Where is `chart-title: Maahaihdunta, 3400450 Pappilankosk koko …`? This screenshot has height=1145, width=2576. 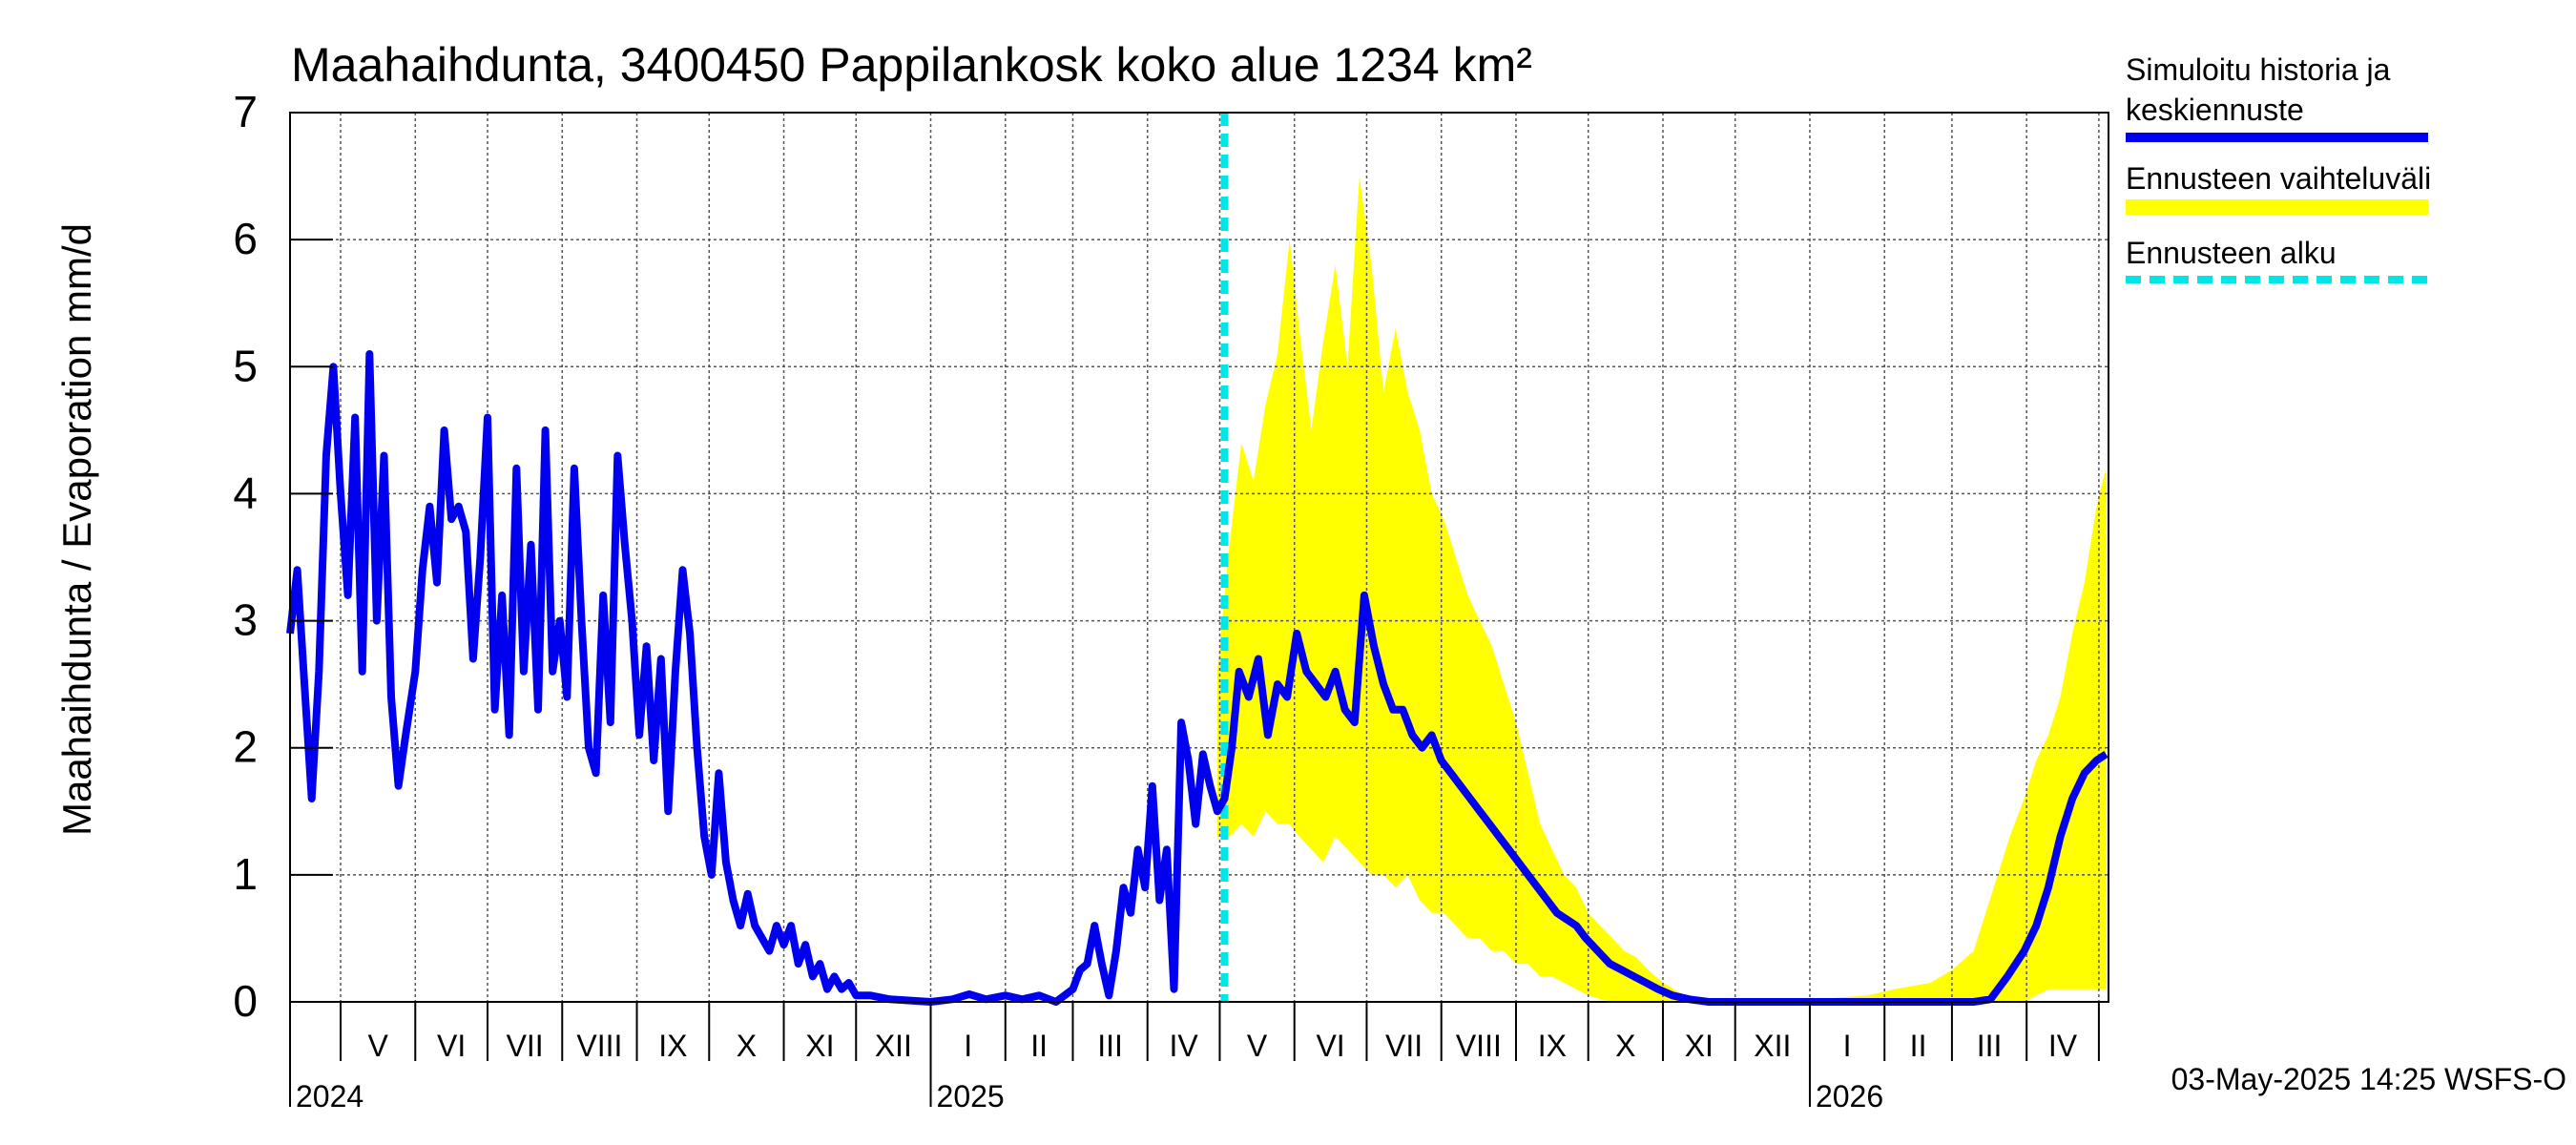 chart-title: Maahaihdunta, 3400450 Pappilankosk koko … is located at coordinates (911, 65).